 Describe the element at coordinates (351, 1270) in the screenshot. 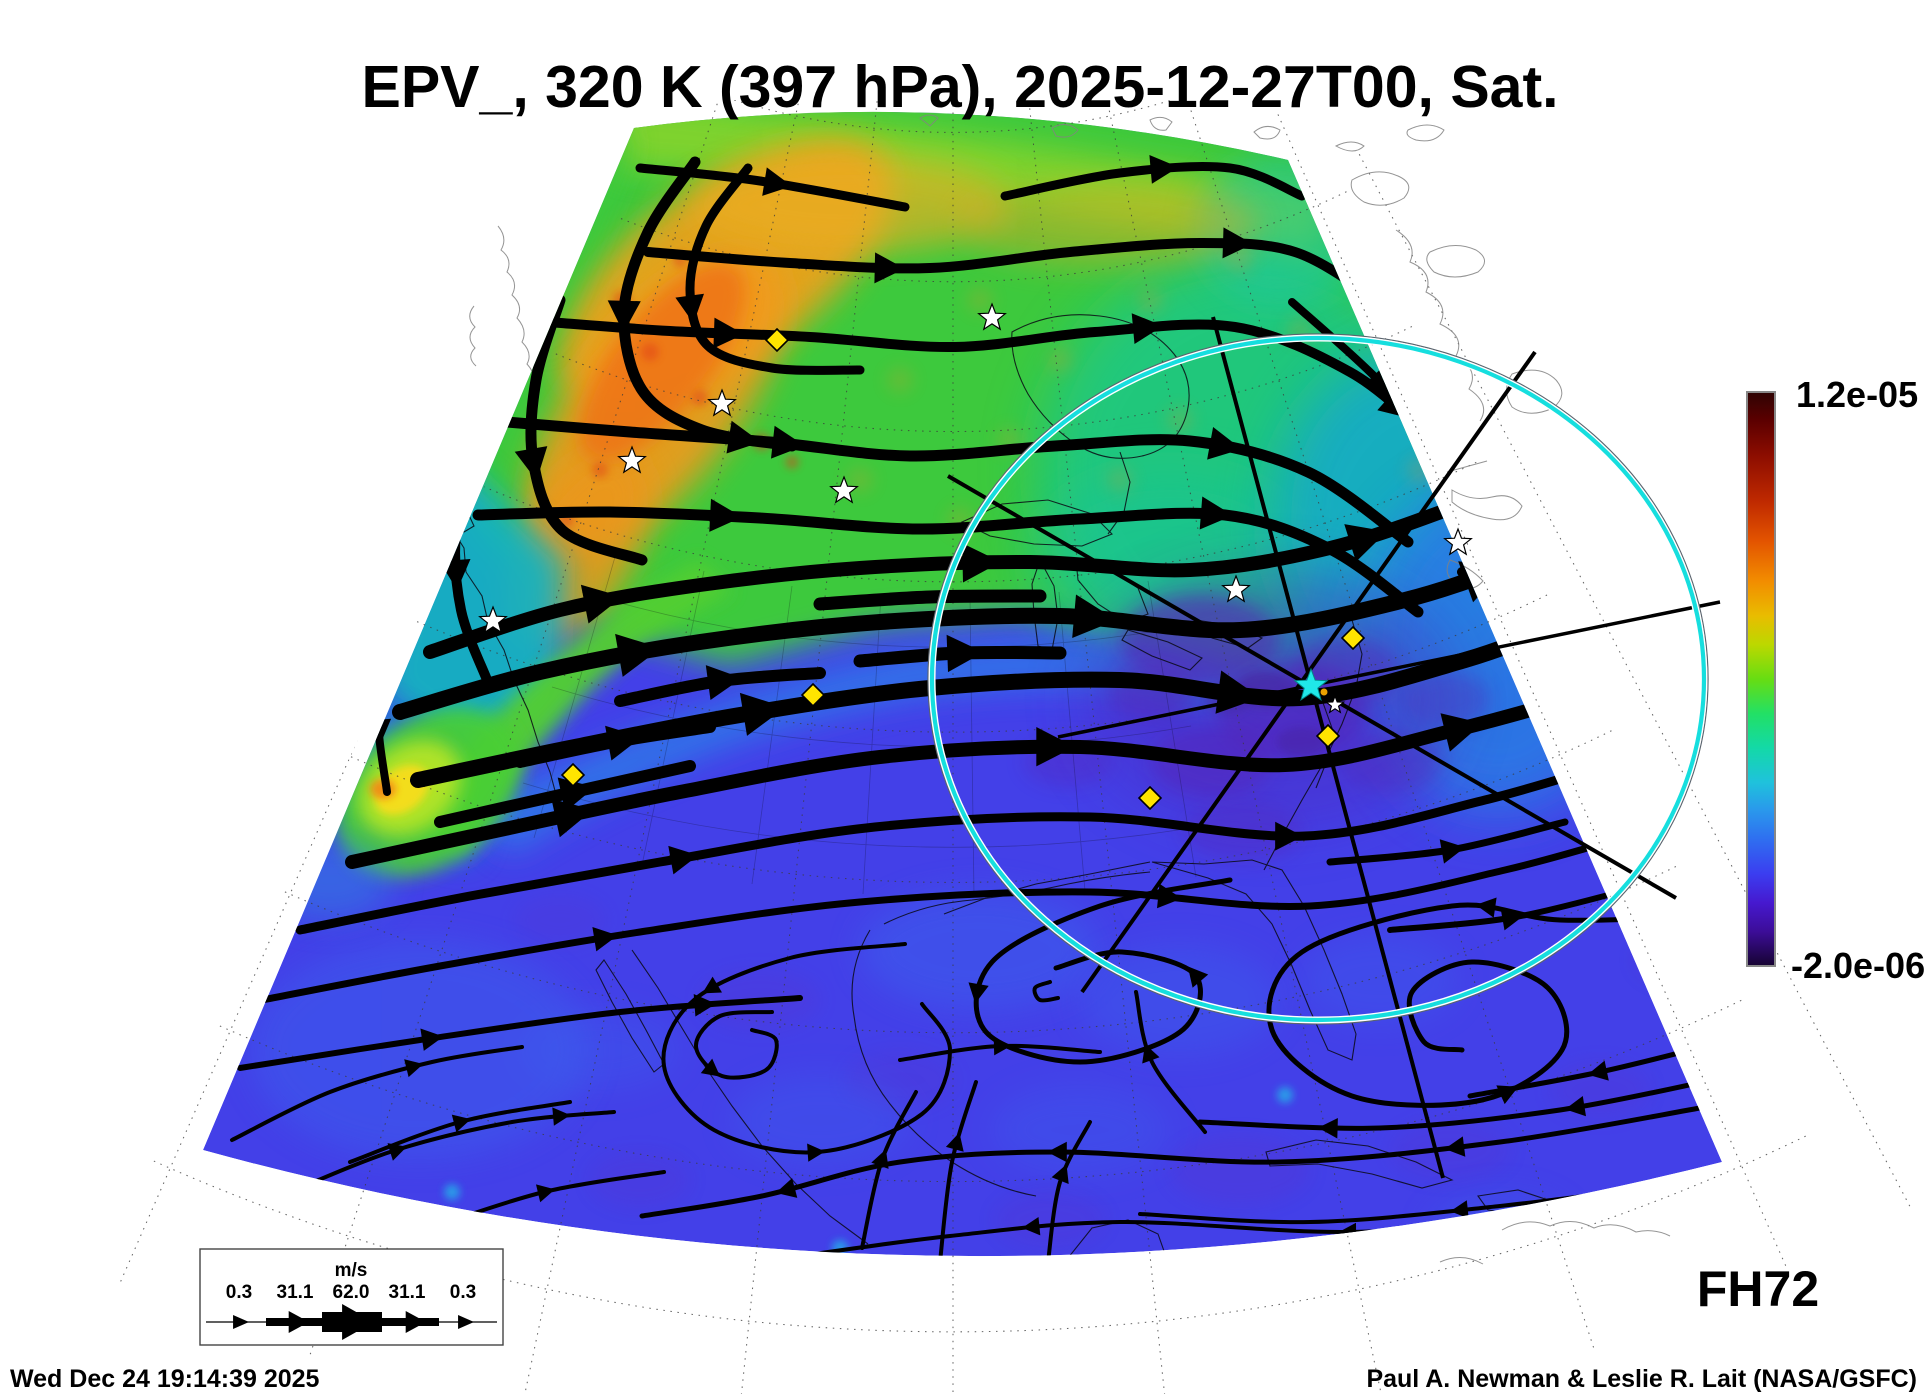

I see `svg-text: m/s` at that location.